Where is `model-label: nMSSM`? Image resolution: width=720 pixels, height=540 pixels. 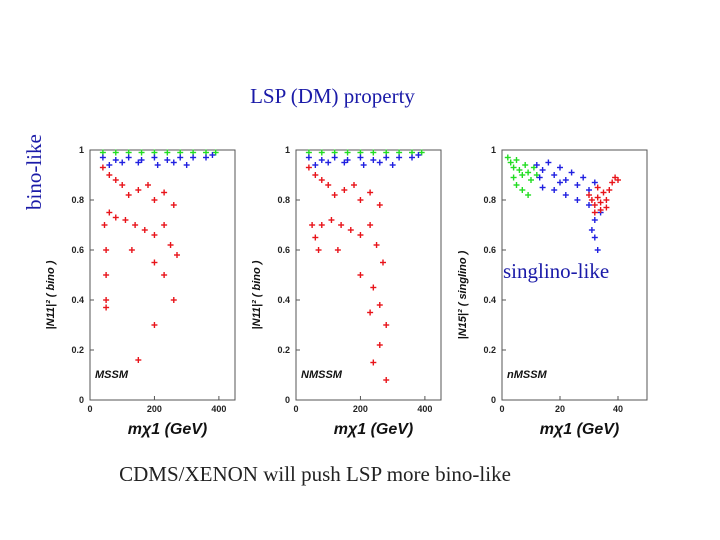
model-label: nMSSM is located at coordinates (527, 375).